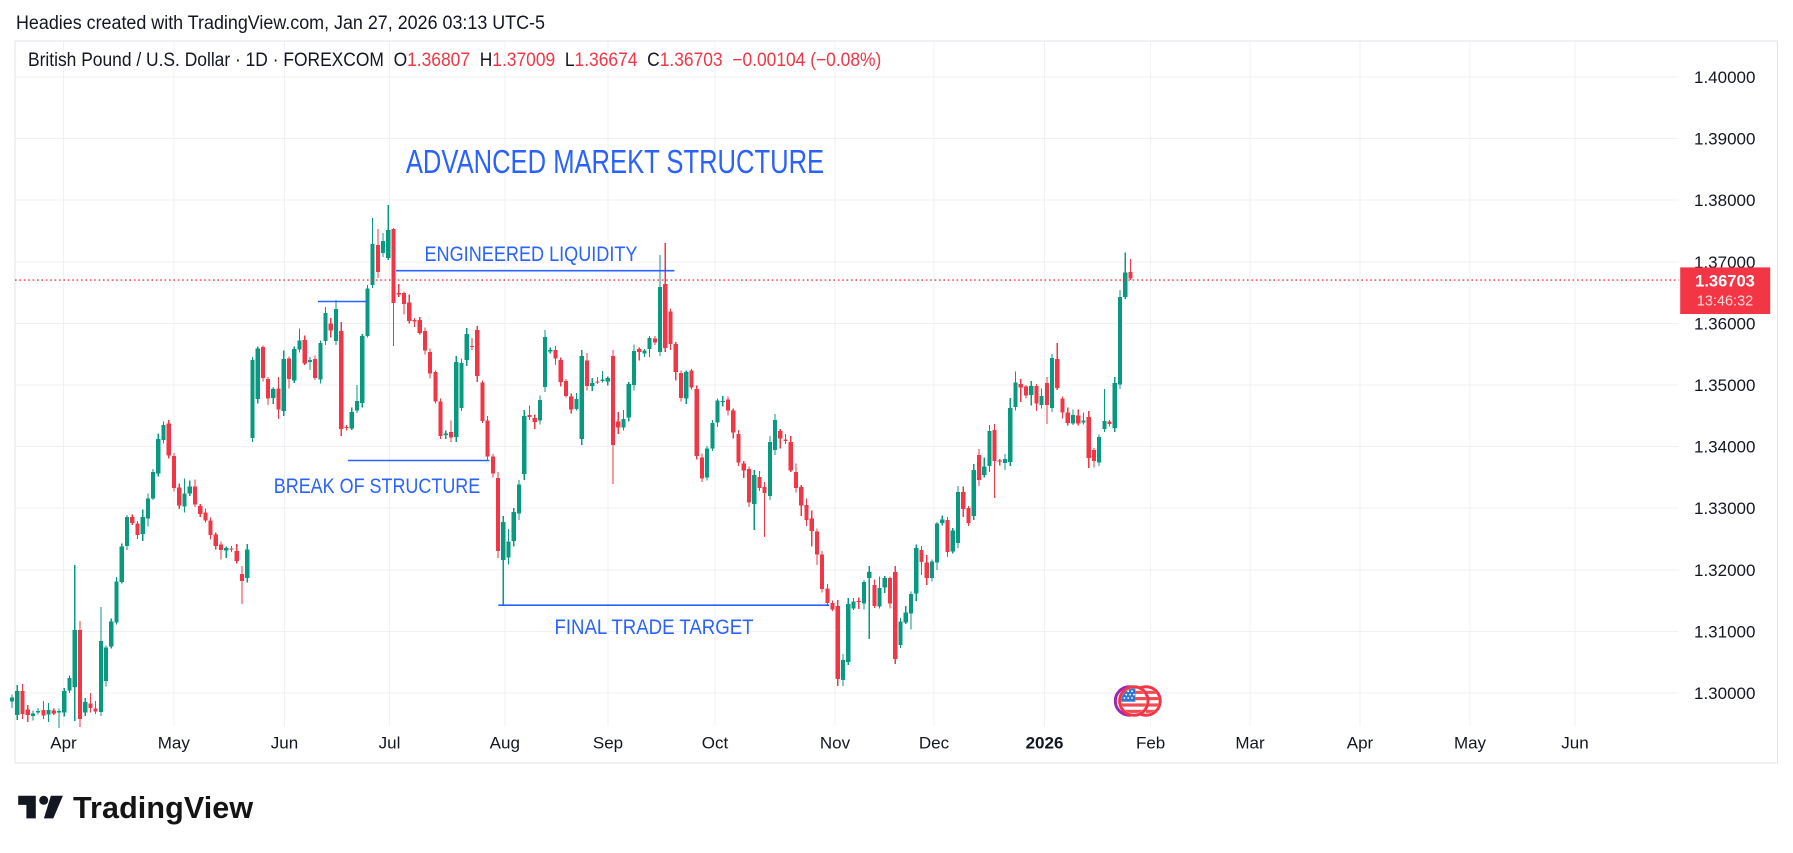 This screenshot has width=1793, height=853. Describe the element at coordinates (1150, 743) in the screenshot. I see `svg-text: Feb` at that location.